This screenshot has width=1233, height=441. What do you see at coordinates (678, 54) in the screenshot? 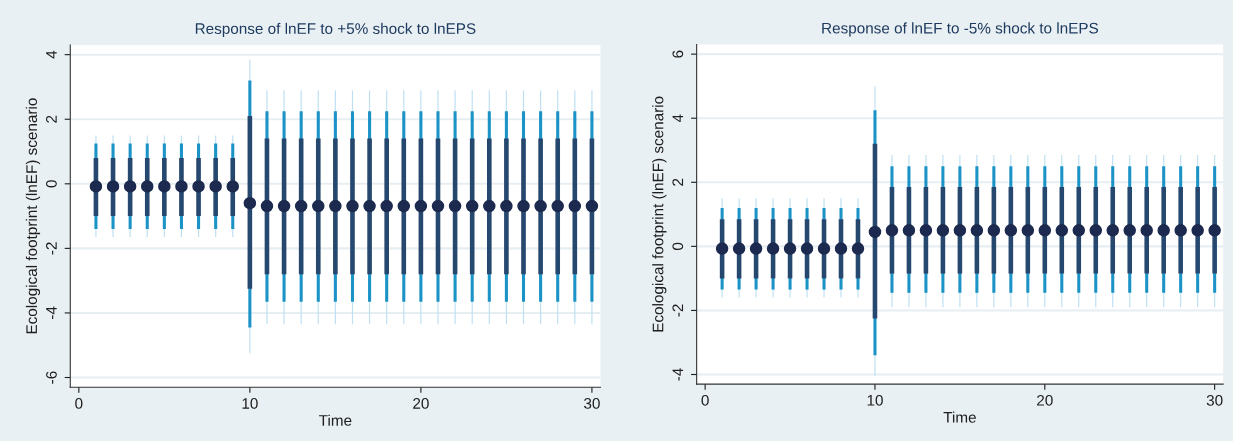
I see `y-tick-label: 6` at bounding box center [678, 54].